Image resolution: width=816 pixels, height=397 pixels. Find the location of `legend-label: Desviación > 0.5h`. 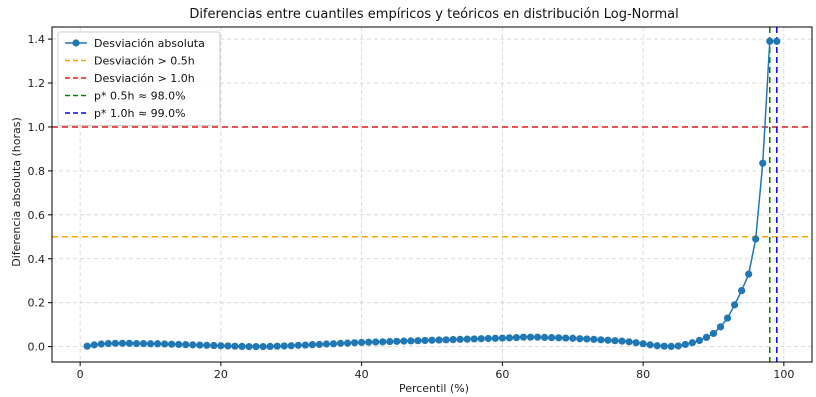

legend-label: Desviación > 0.5h is located at coordinates (144, 61).